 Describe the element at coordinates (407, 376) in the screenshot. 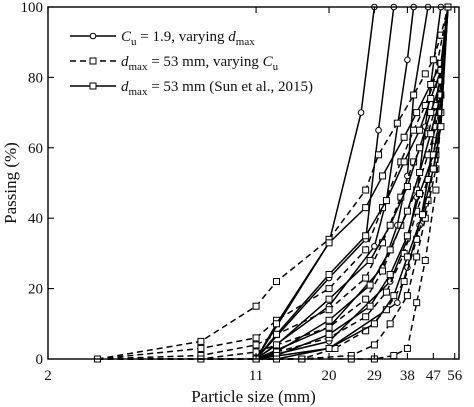

I see `x-tick-label: 38` at that location.